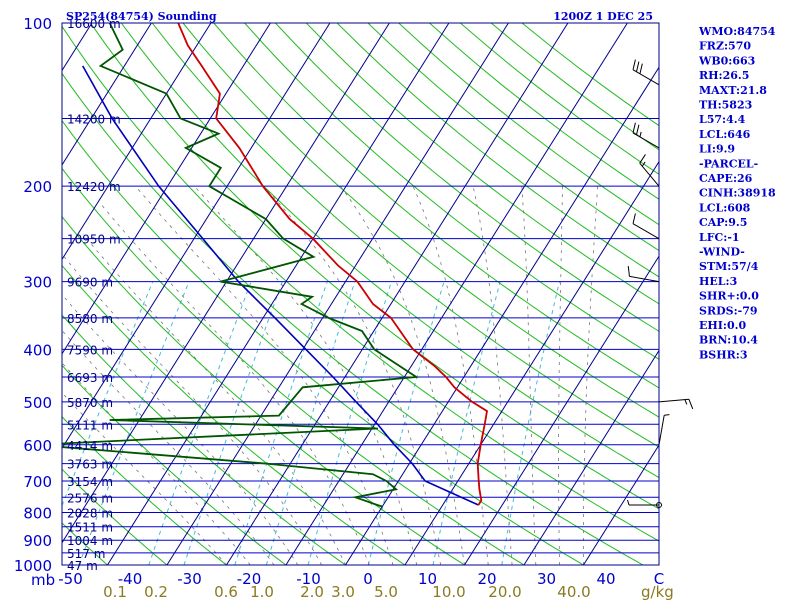 The image size is (800, 600). What do you see at coordinates (86, 554) in the screenshot?
I see `height-label: 517 m` at bounding box center [86, 554].